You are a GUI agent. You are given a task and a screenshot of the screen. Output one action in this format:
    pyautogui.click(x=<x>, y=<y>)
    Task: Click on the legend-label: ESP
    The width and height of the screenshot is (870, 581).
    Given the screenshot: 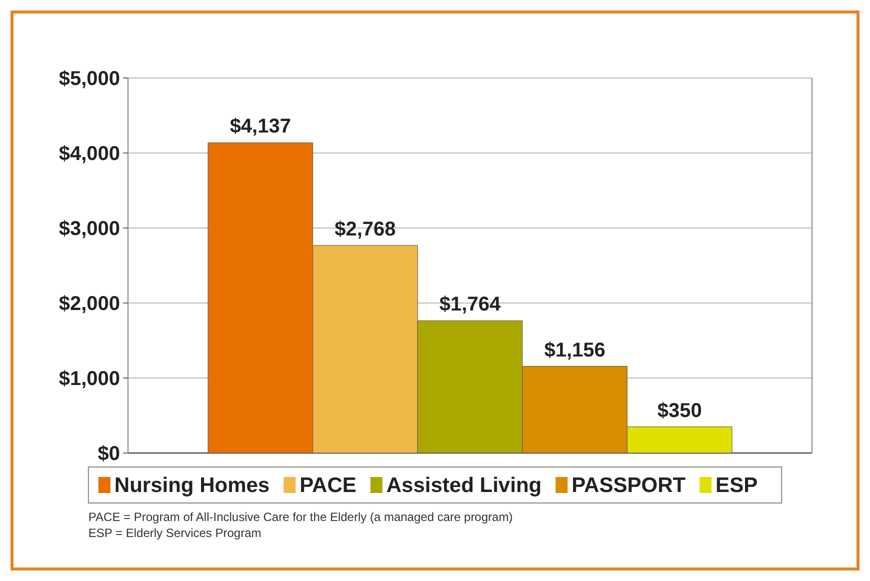 What is the action you would take?
    pyautogui.click(x=737, y=485)
    